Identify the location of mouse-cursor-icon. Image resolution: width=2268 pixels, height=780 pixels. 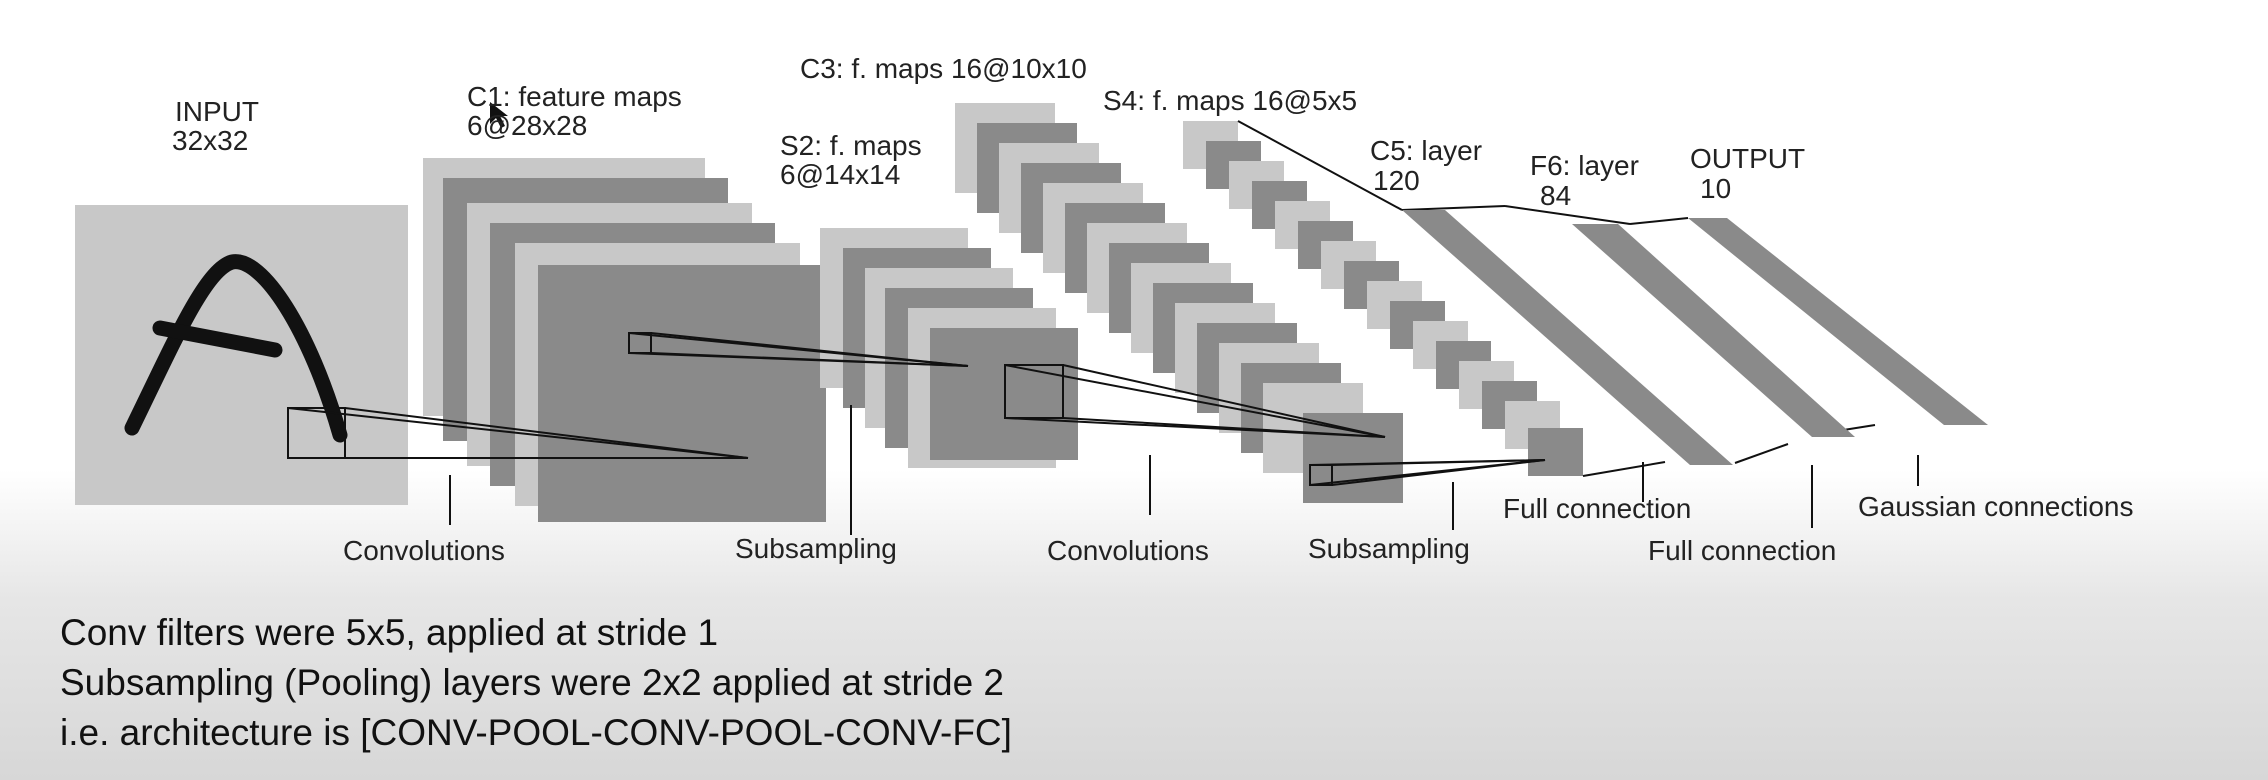
(499, 115).